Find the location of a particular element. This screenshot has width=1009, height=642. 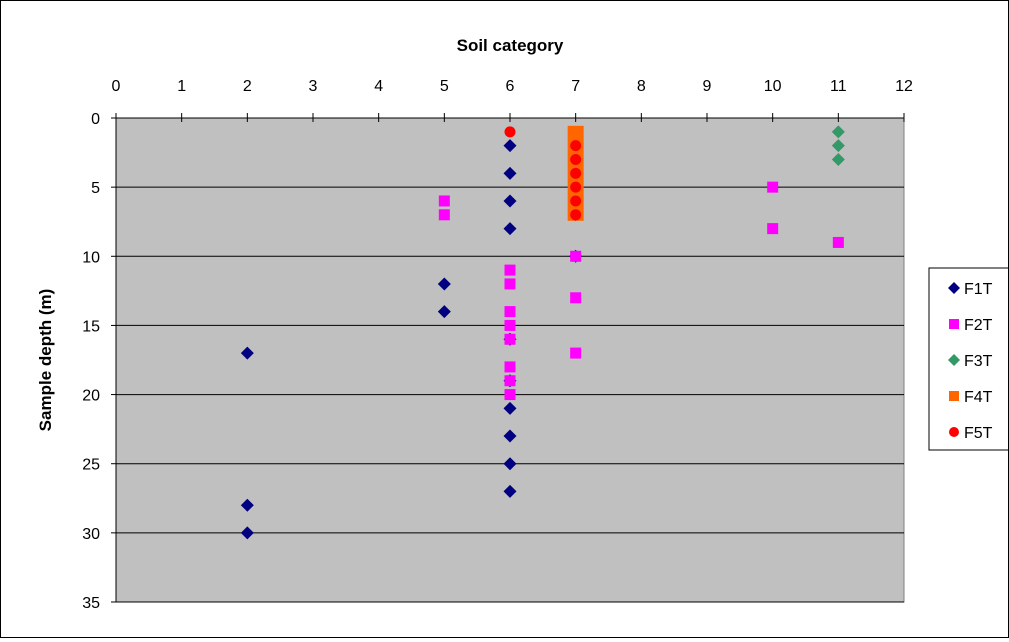

legend-label: F4T is located at coordinates (978, 397).